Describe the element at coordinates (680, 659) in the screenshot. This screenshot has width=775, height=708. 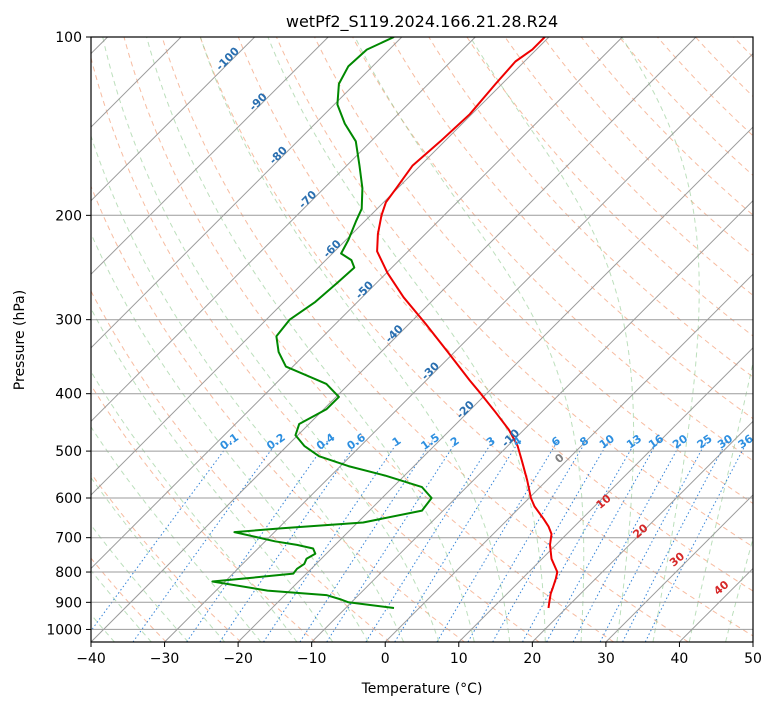
I see `x-tick-label: 40` at that location.